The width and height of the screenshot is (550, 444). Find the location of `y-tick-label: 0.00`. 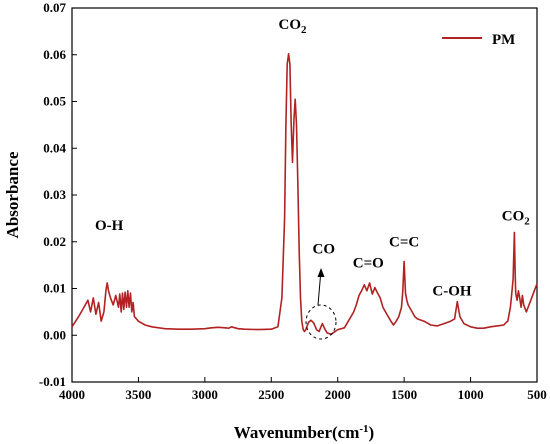

y-tick-label: 0.00 is located at coordinates (54, 334).